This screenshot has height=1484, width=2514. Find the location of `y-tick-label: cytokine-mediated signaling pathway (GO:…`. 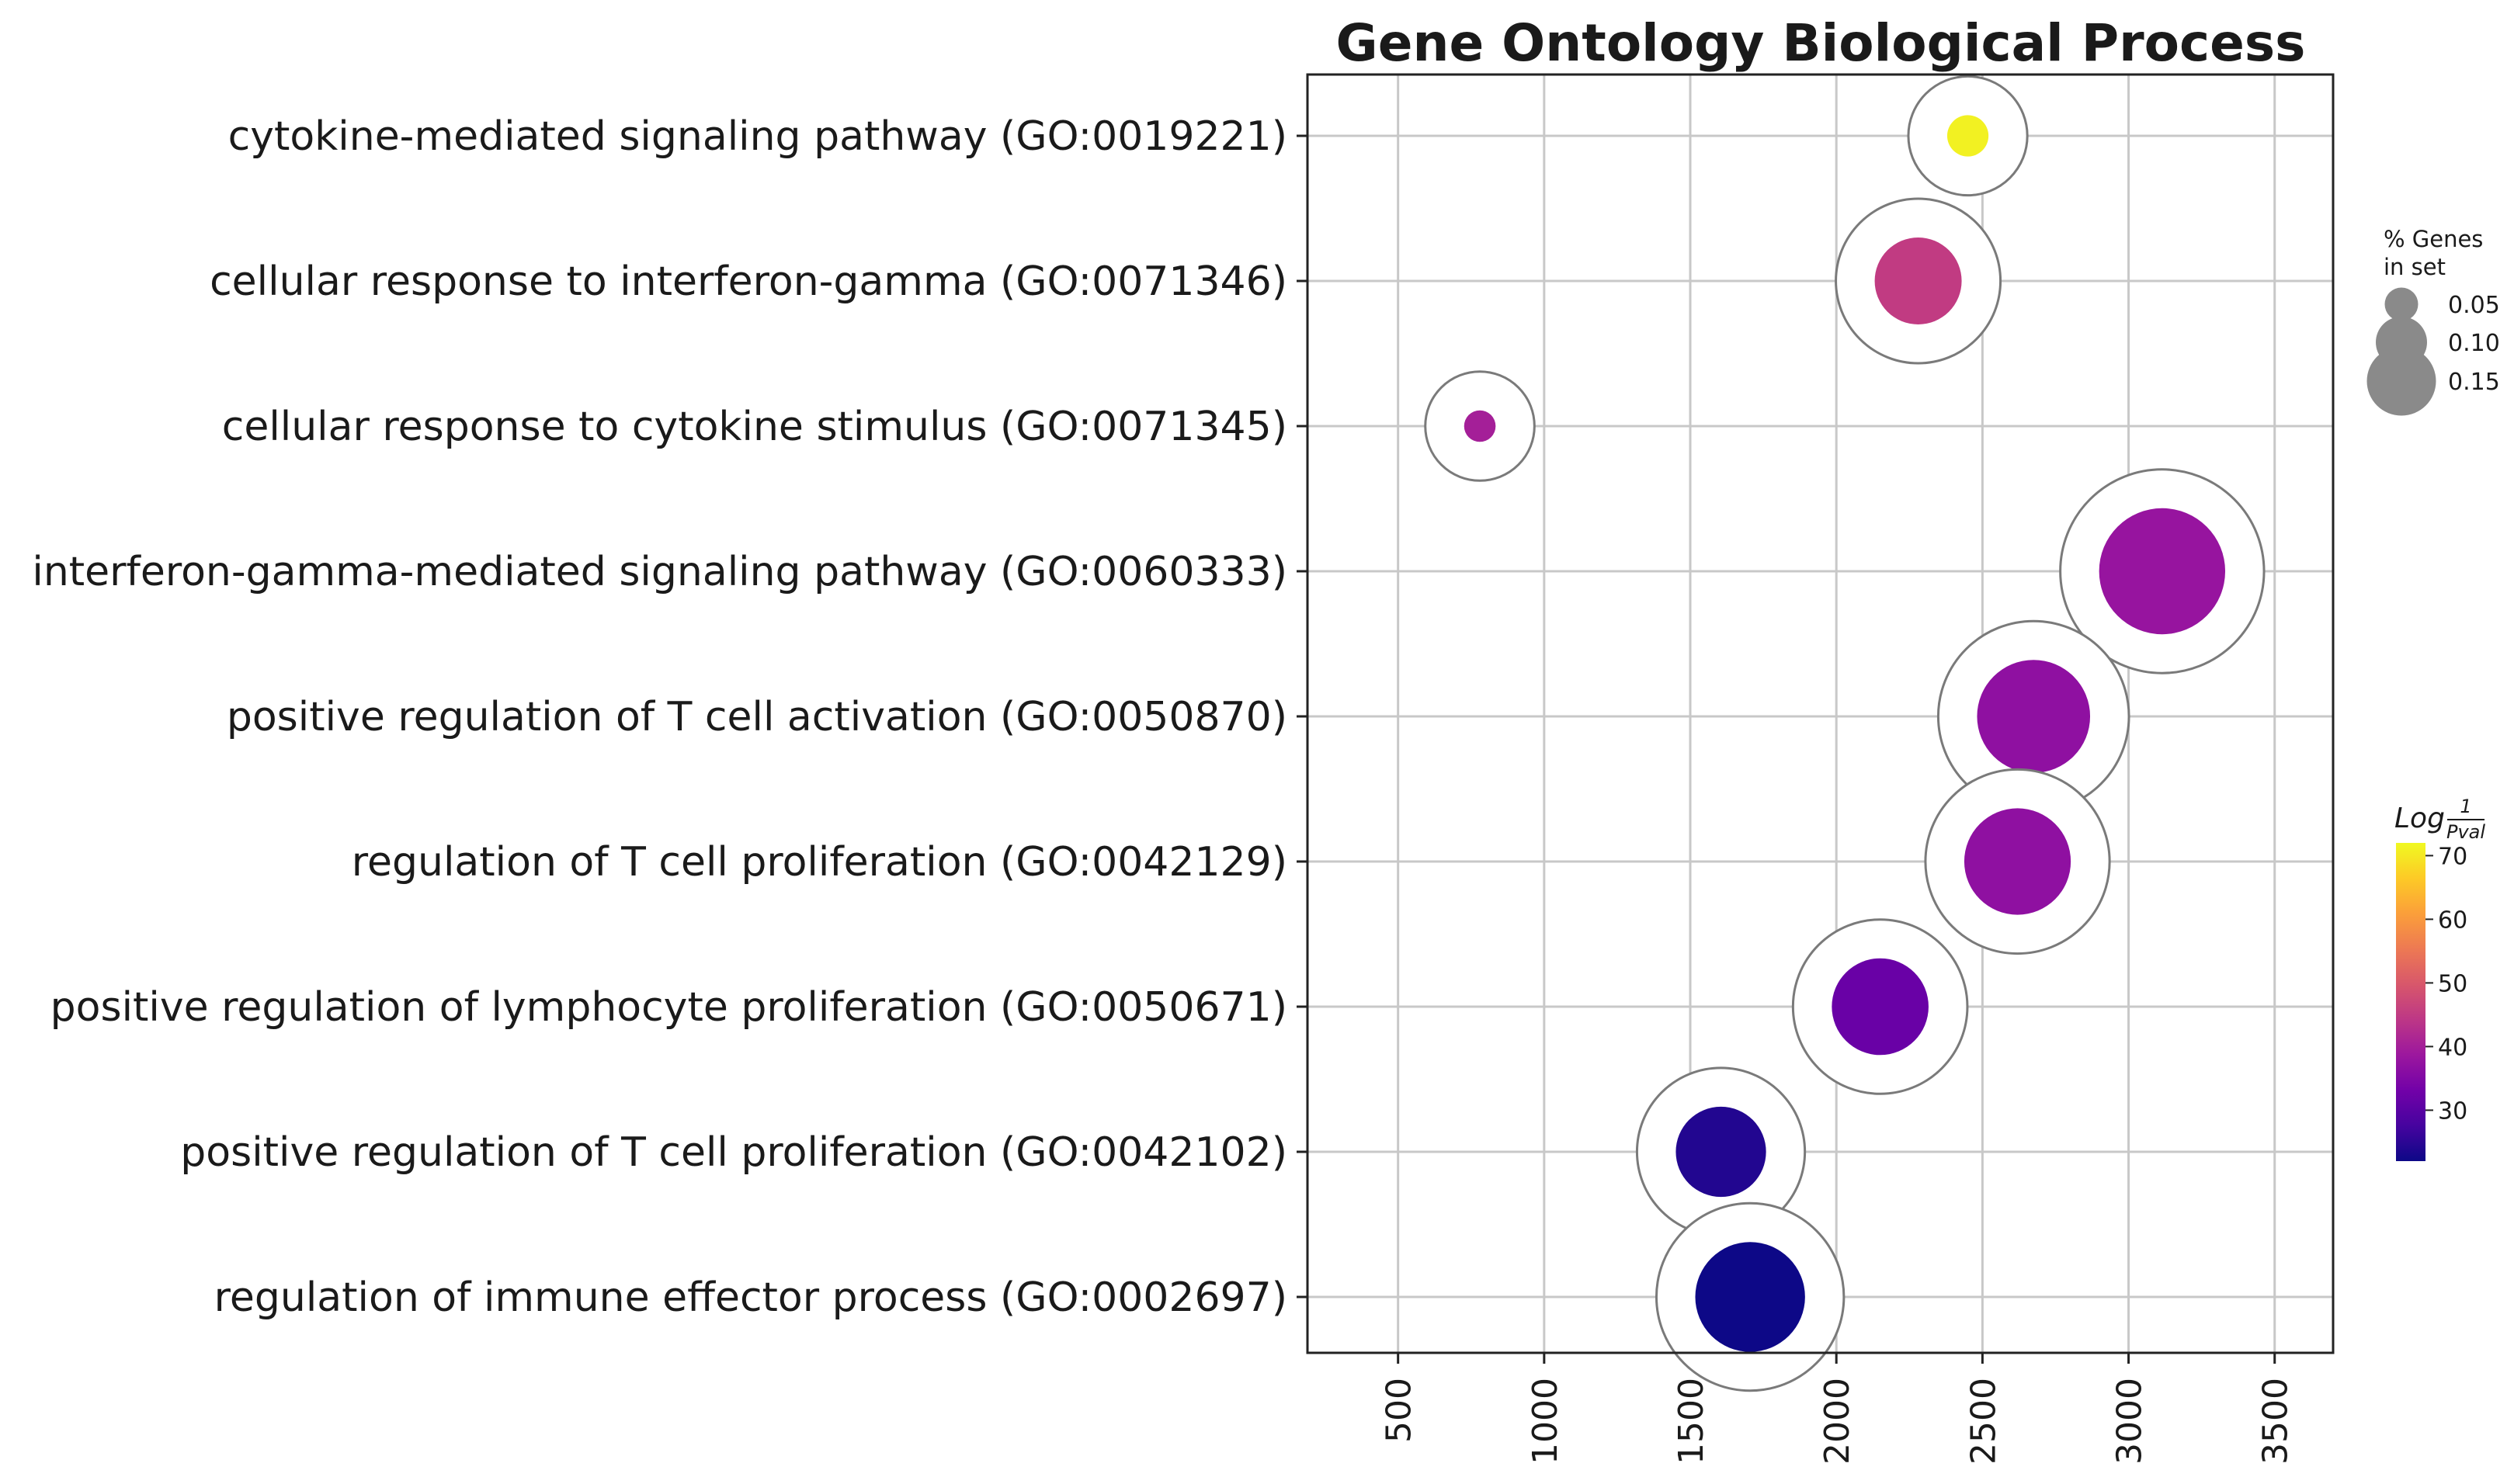

y-tick-label: cytokine-mediated signaling pathway (GO:… is located at coordinates (757, 137).